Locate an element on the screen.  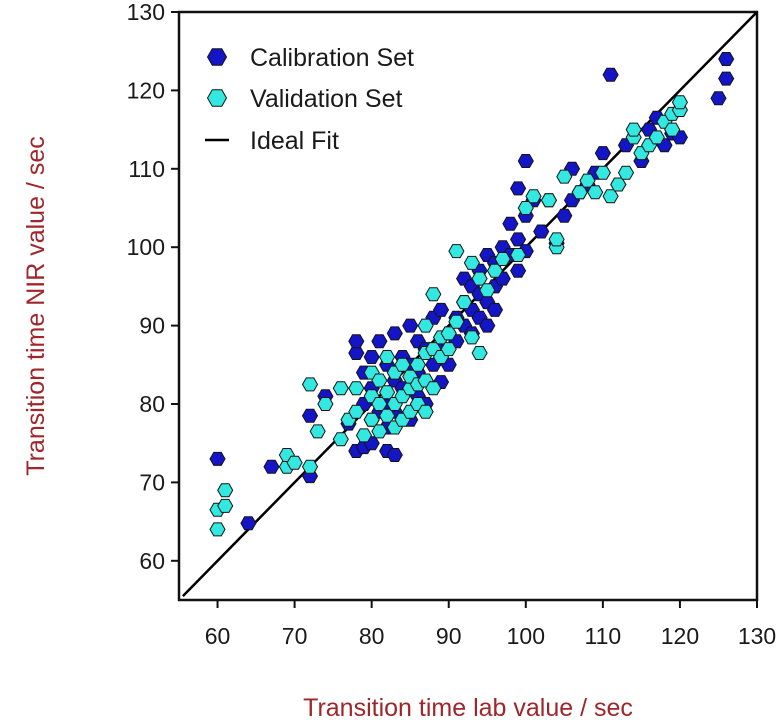
x-tick-label: 120 is located at coordinates (680, 636).